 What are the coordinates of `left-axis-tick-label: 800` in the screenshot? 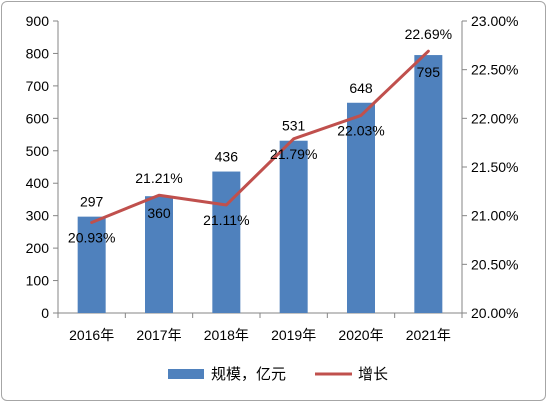 It's located at (38, 53).